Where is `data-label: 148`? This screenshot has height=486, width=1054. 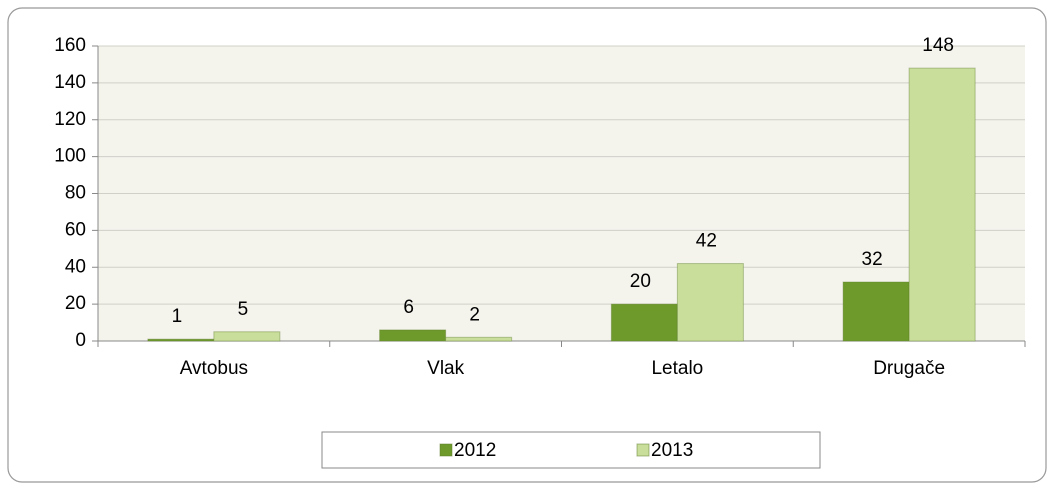
data-label: 148 is located at coordinates (938, 45).